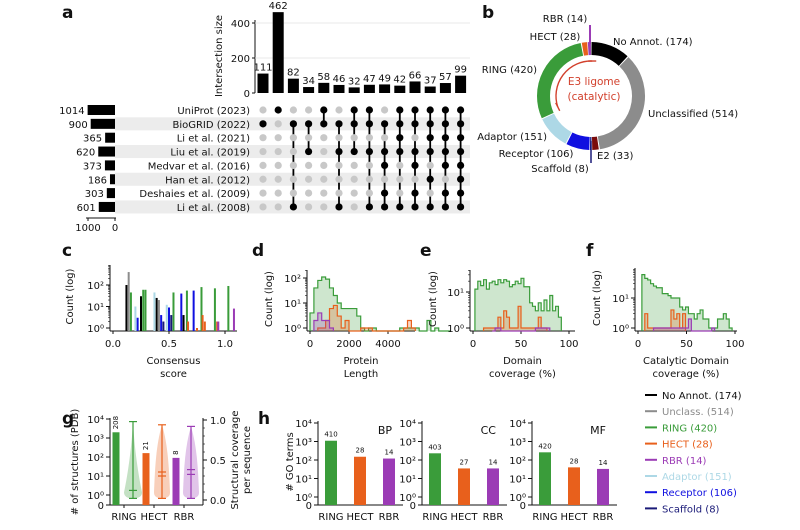 This screenshot has height=530, width=800. What do you see at coordinates (558, 107) in the screenshot?
I see `e3-bracket-end` at bounding box center [558, 107].